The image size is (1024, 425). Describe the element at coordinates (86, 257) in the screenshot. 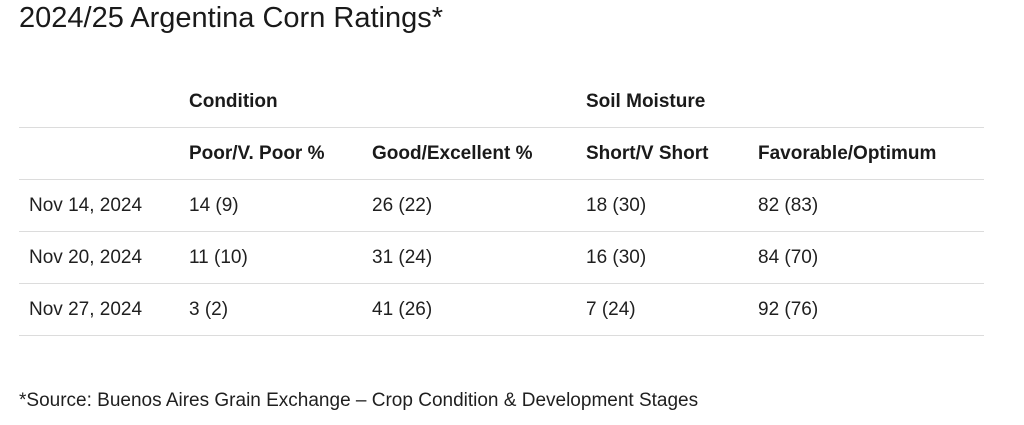

I see `cell-date: Nov 20, 2024` at that location.